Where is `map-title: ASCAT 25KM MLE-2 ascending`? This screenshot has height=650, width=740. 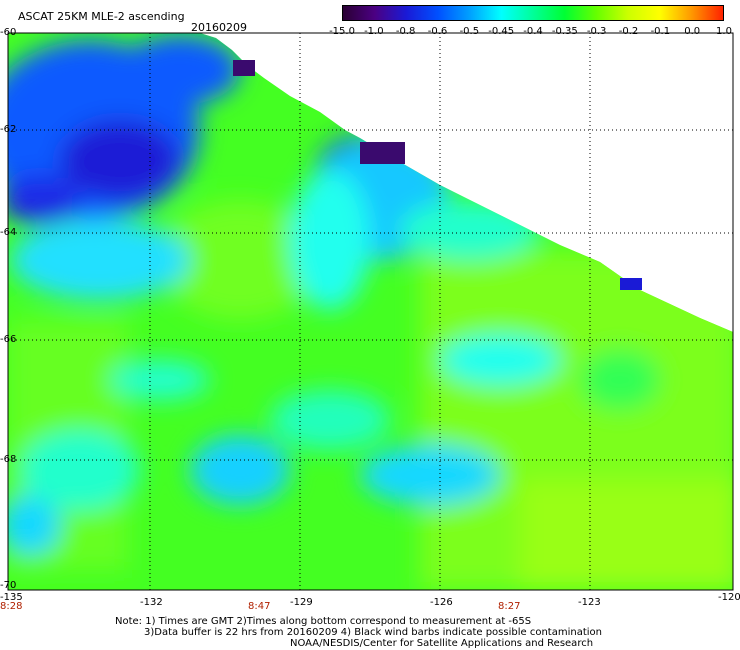 map-title: ASCAT 25KM MLE-2 ascending is located at coordinates (101, 16).